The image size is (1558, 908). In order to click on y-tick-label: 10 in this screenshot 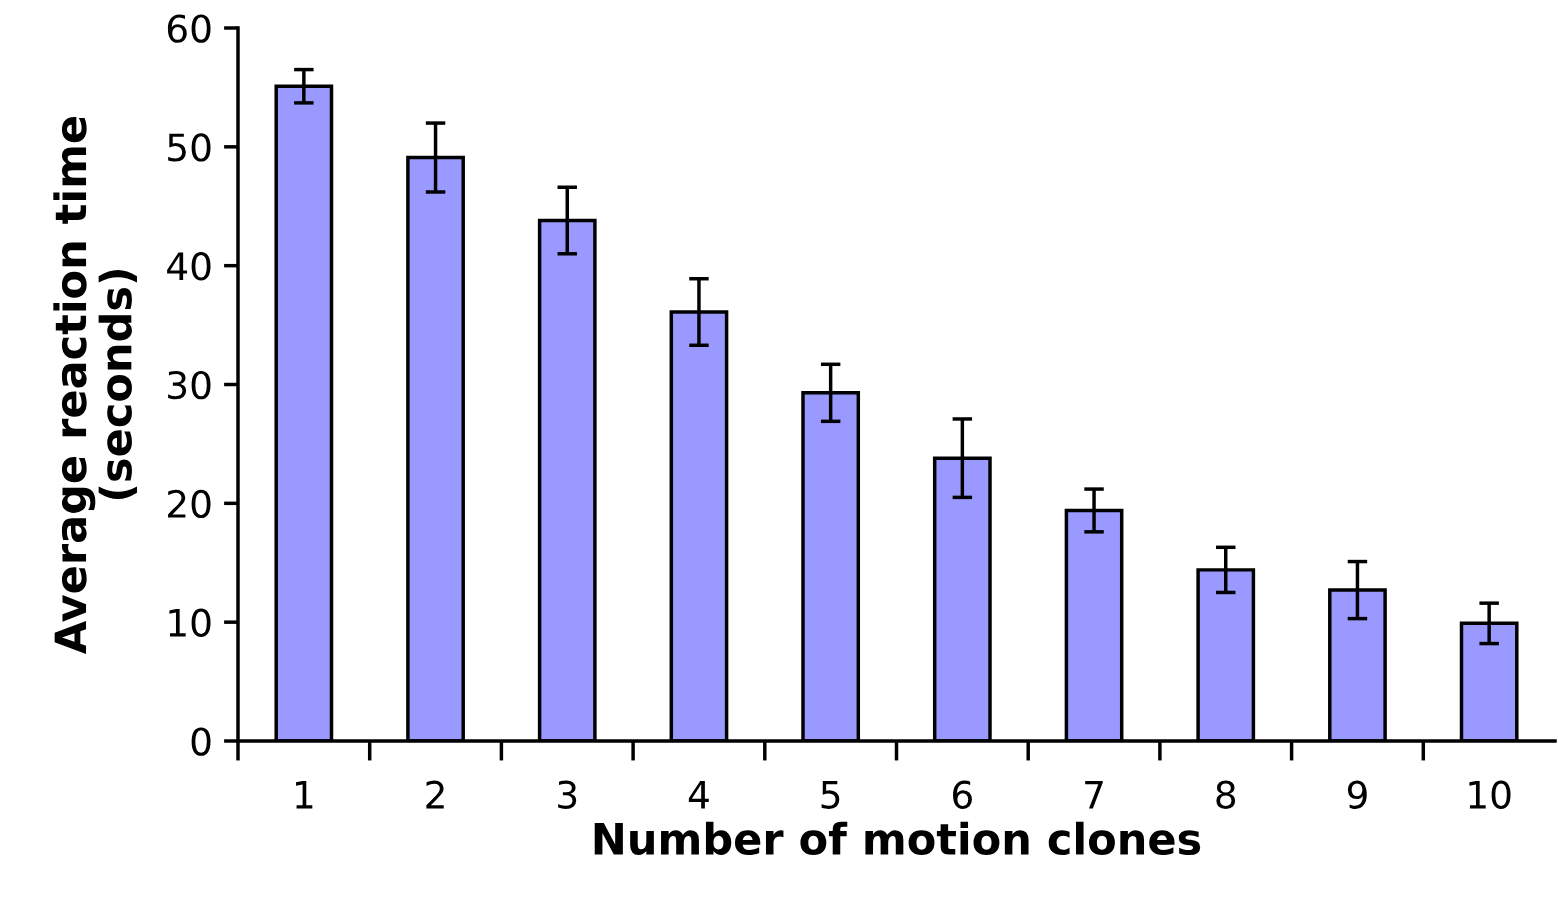, I will do `click(190, 622)`.